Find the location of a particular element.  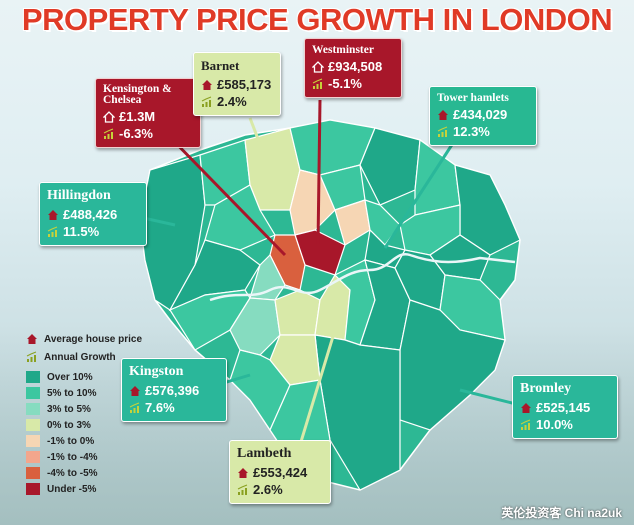

leader-line-bromley is located at coordinates (490, 397).